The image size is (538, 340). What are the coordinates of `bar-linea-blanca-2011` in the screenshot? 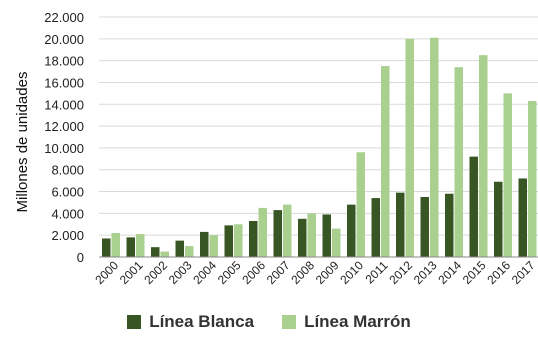 It's located at (375, 227).